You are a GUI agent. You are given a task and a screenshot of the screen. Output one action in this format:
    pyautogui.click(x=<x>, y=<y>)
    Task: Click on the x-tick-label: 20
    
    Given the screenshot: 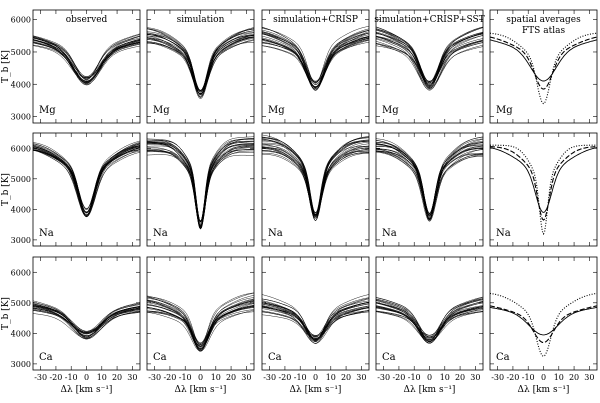 What is the action you would take?
    pyautogui.click(x=574, y=377)
    